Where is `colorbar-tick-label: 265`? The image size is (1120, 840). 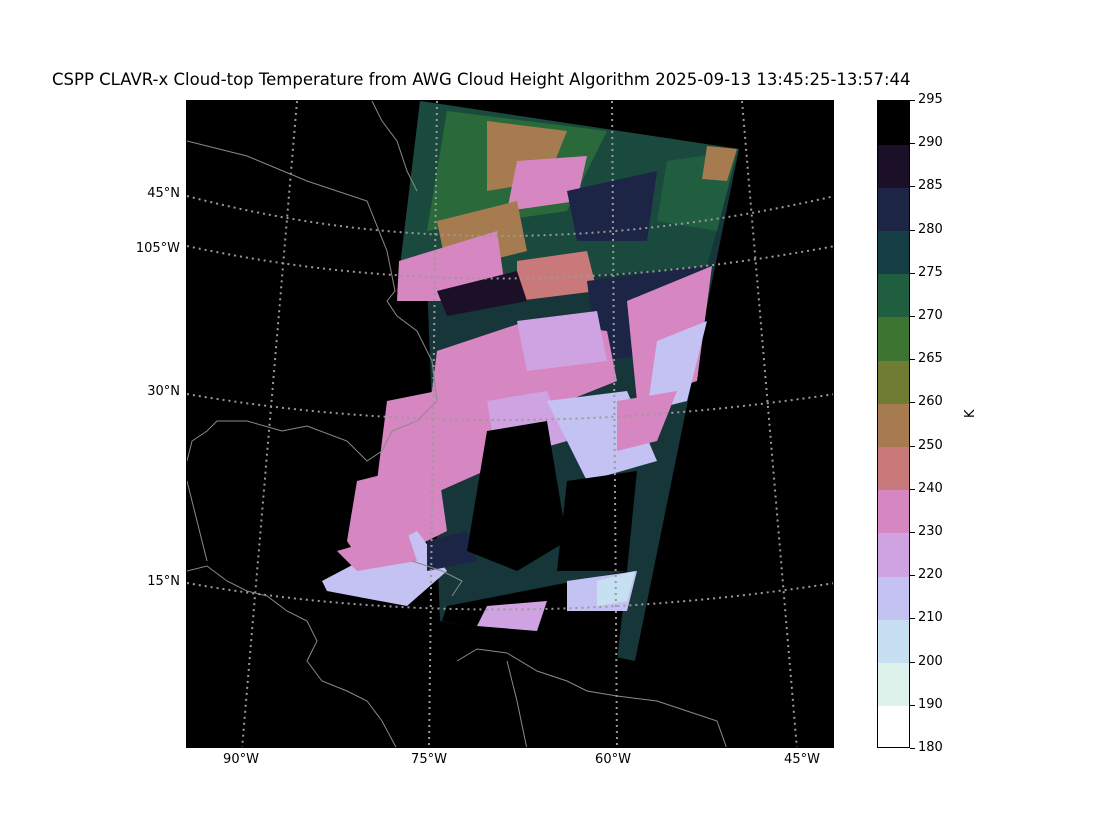
colorbar-tick-label: 265 is located at coordinates (930, 359).